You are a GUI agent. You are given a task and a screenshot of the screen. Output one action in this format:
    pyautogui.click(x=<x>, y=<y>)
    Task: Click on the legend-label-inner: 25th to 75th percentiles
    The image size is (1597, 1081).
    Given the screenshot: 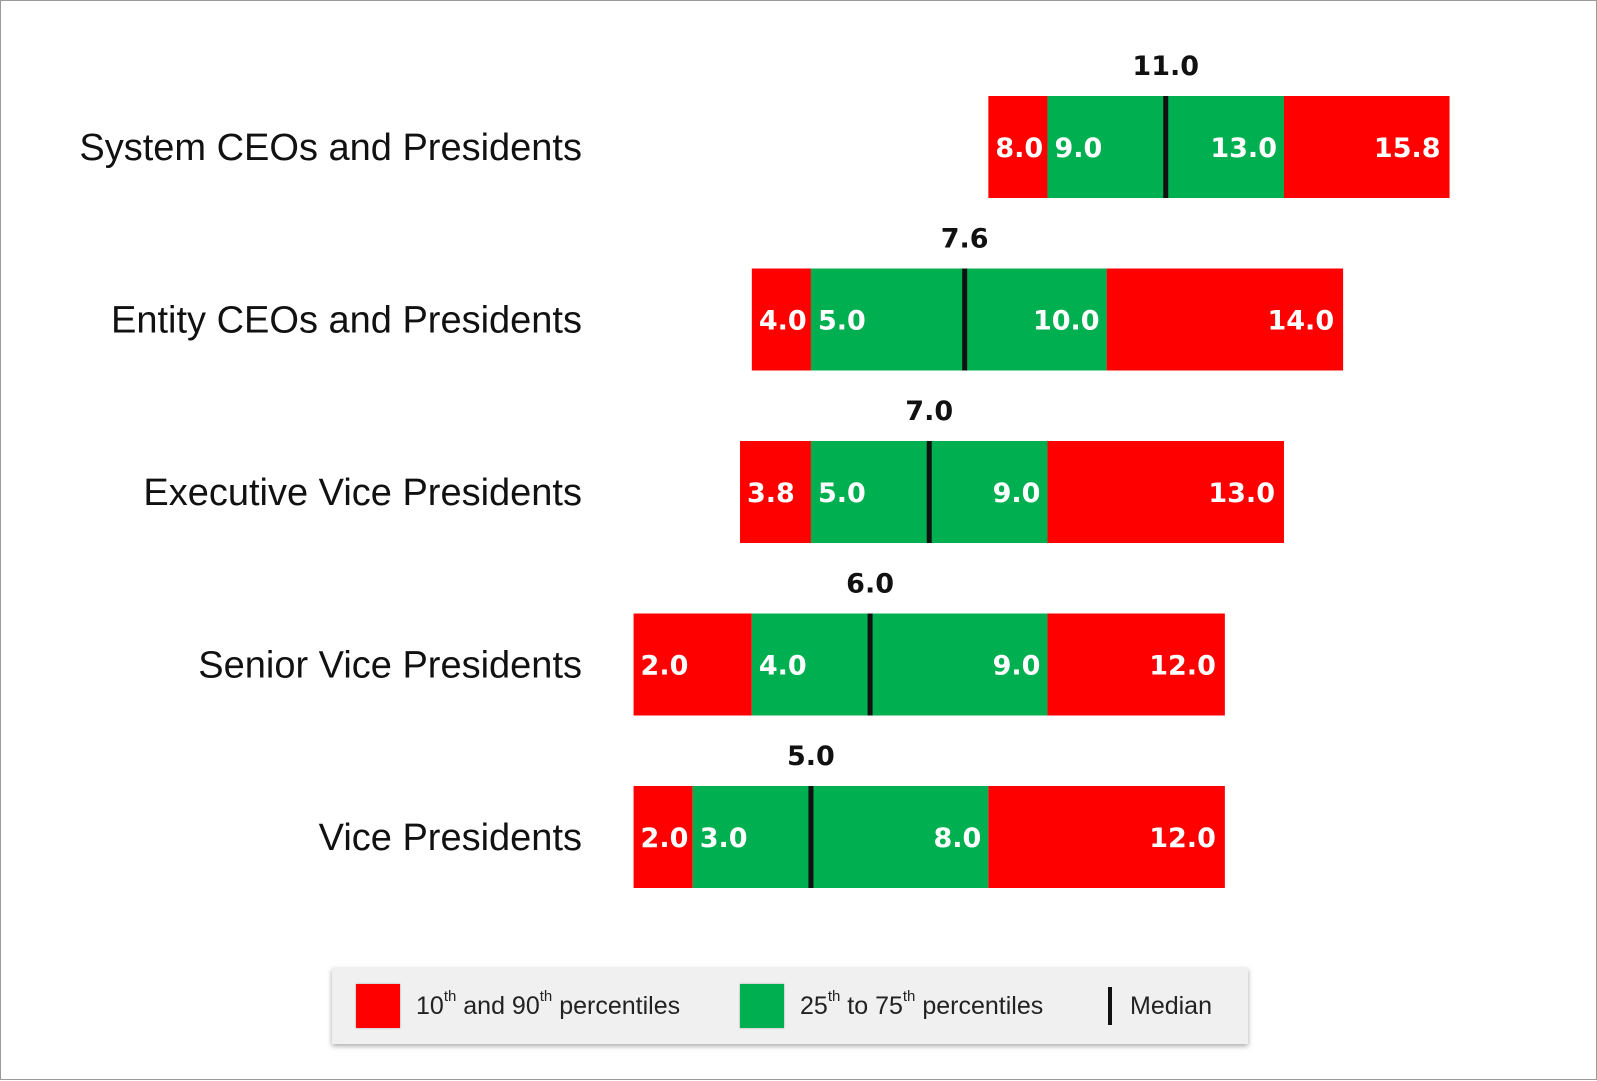 What is the action you would take?
    pyautogui.click(x=922, y=1003)
    